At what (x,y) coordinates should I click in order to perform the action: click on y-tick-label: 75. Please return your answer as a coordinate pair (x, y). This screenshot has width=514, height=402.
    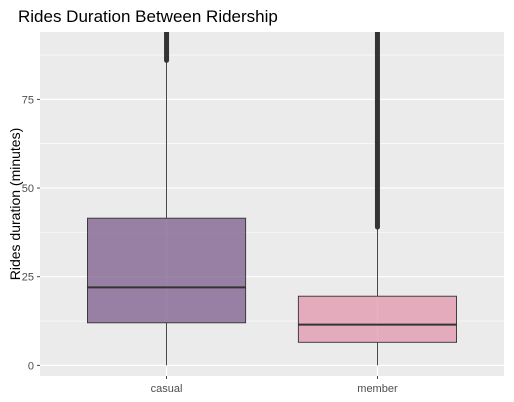
    Looking at the image, I should click on (28, 100).